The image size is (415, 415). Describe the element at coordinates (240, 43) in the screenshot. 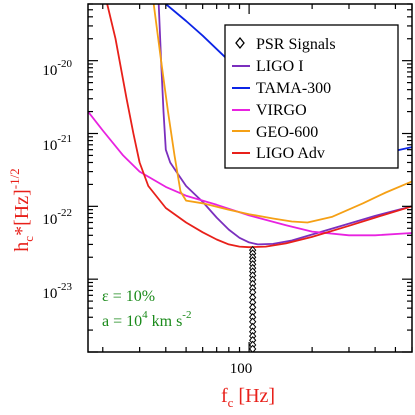

I see `legend-psr-marker` at that location.